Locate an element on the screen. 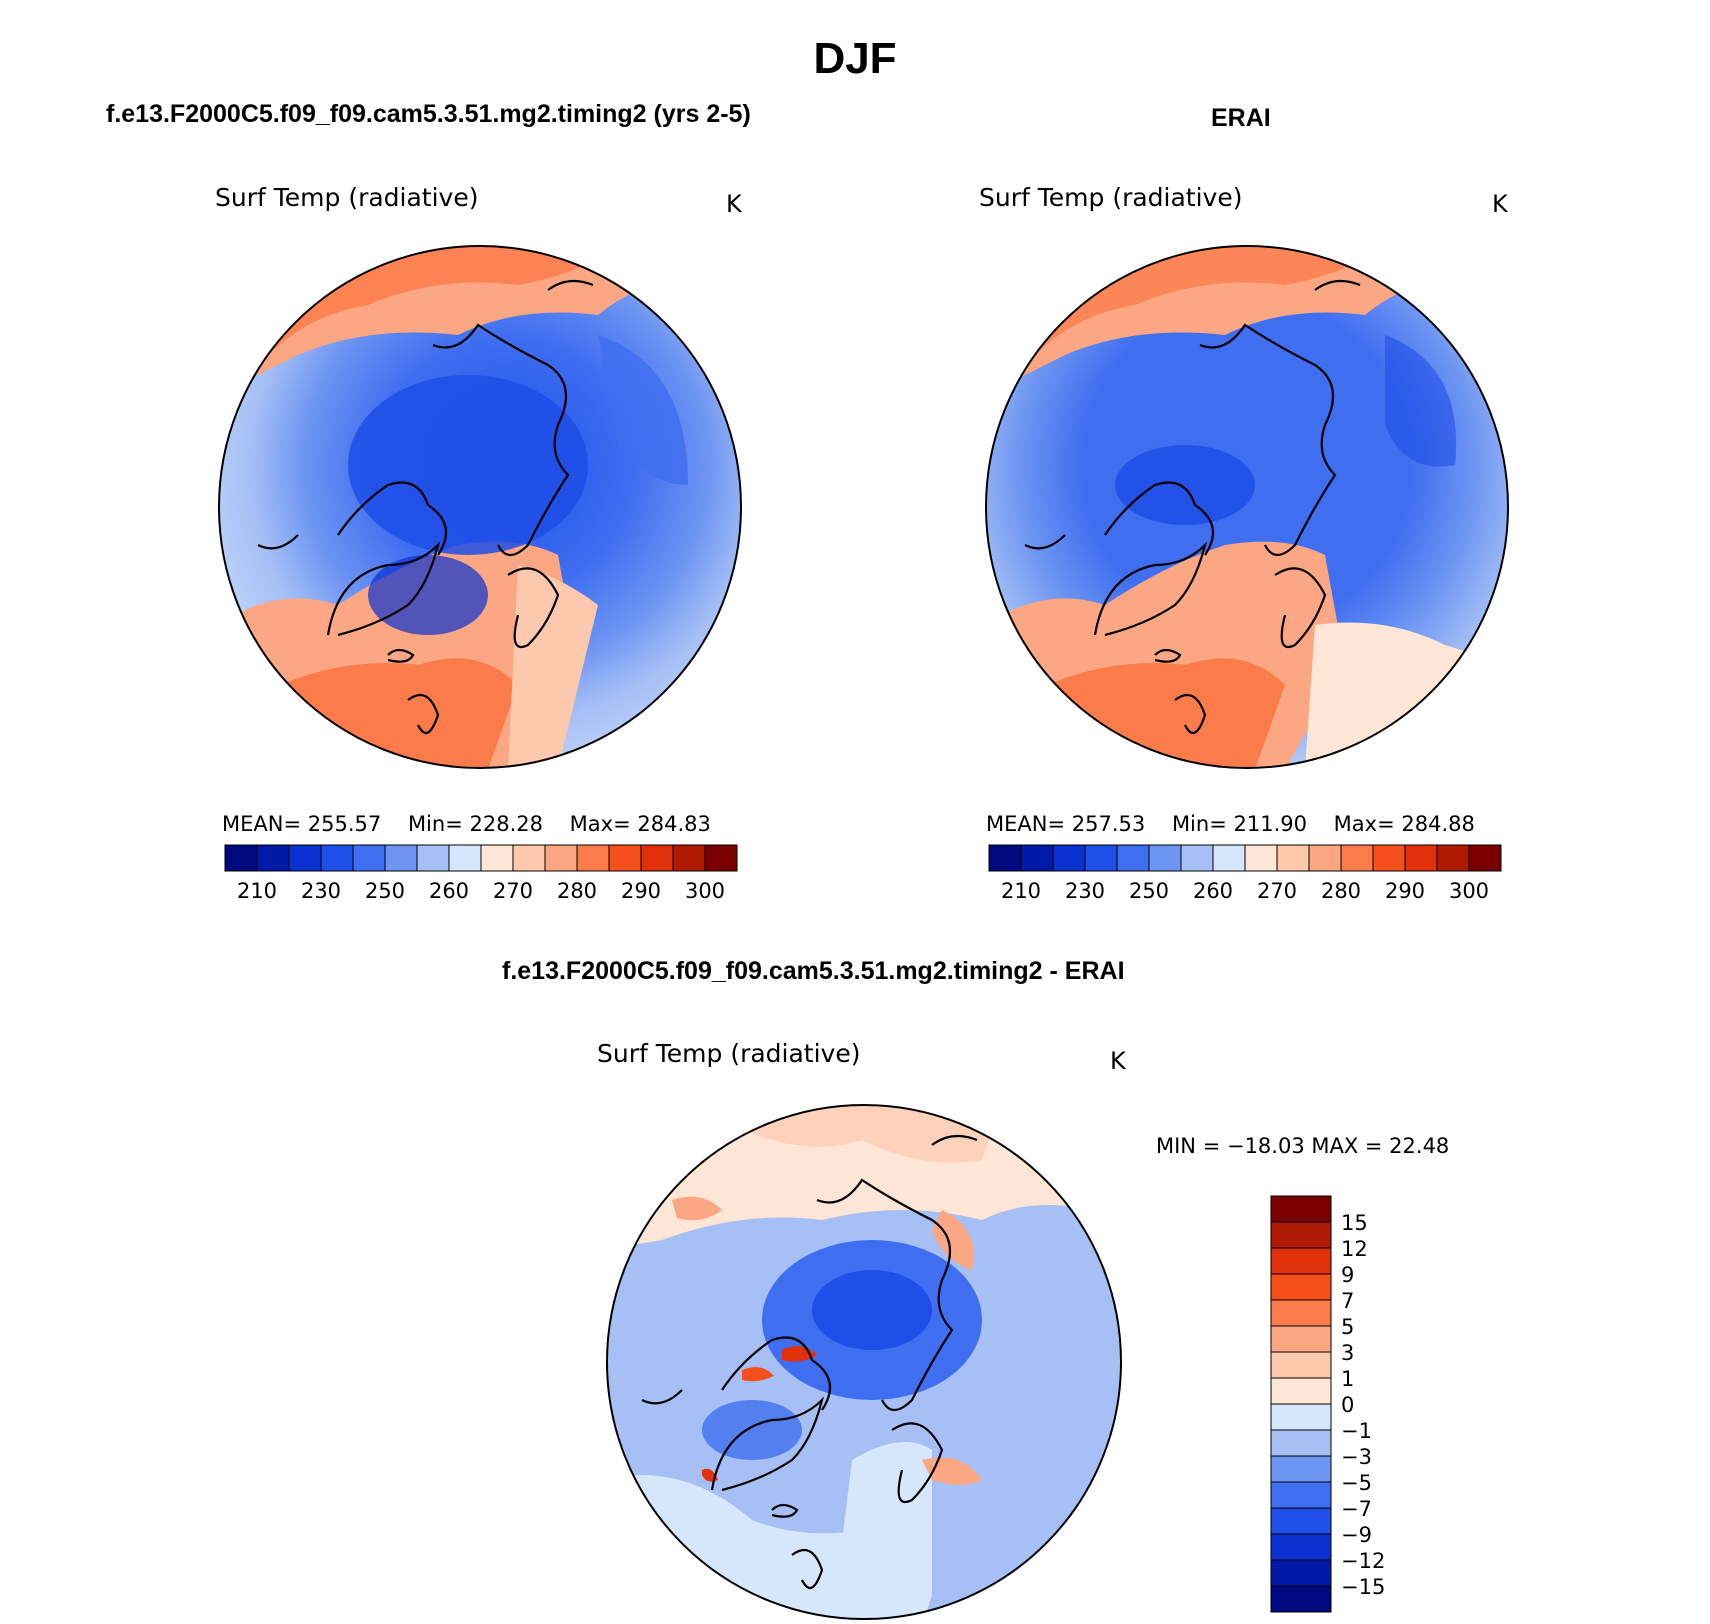  colorbar-tick-label: −7 is located at coordinates (1356, 1509).